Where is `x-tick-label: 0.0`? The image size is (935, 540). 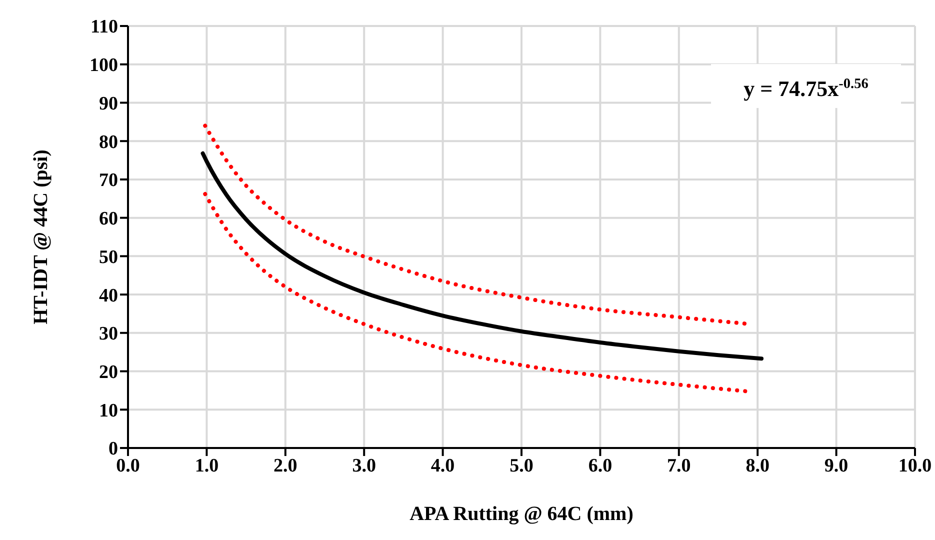 x-tick-label: 0.0 is located at coordinates (128, 465).